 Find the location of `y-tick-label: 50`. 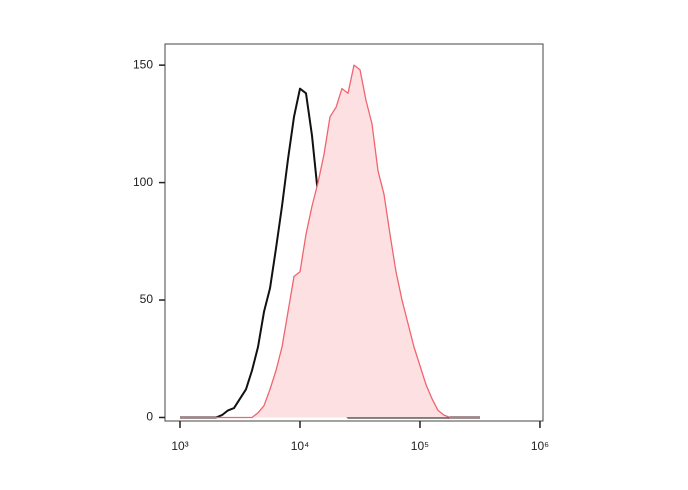

y-tick-label: 50 is located at coordinates (147, 299).